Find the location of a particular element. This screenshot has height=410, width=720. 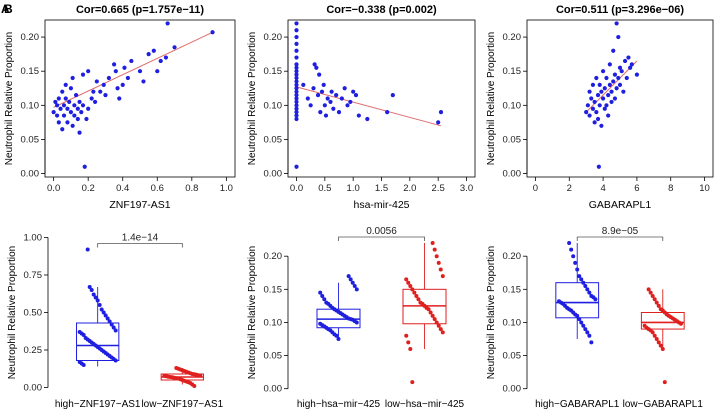

p-value-label: 8.9e−05 is located at coordinates (620, 231).